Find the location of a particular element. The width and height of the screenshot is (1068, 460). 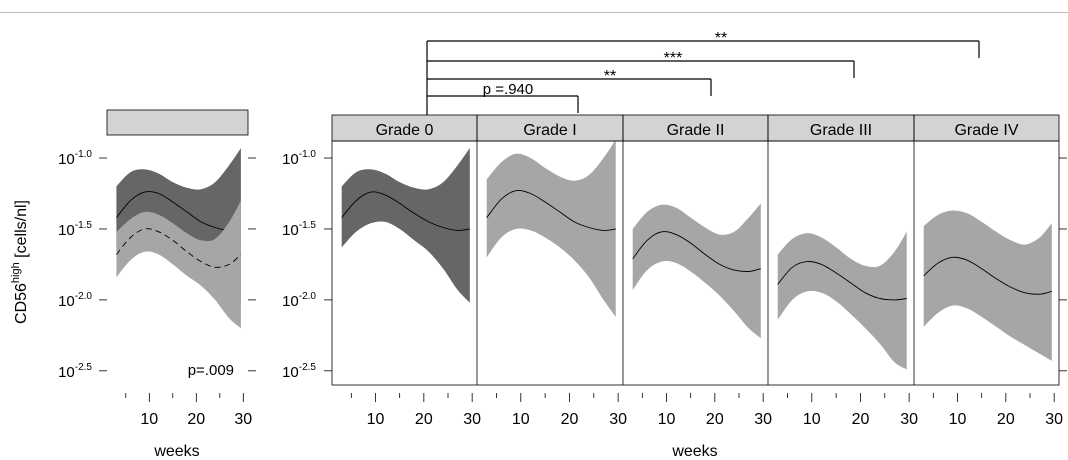

panel-strip-label: Grade III is located at coordinates (841, 130).